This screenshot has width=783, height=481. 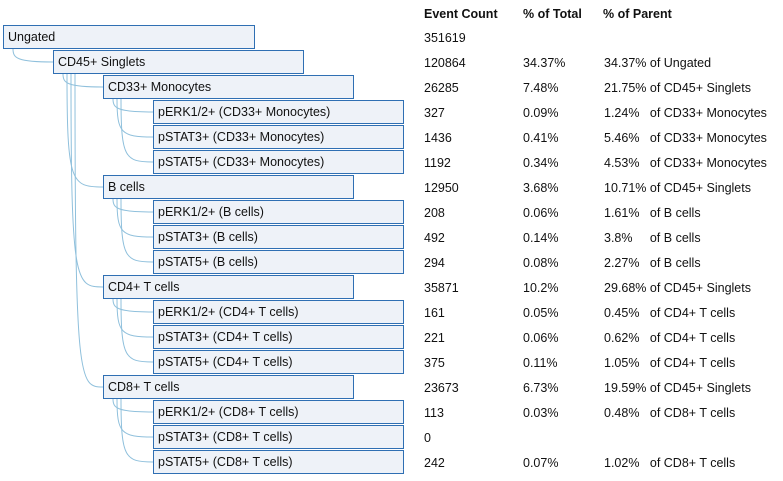 I want to click on gate-node: pSTAT3+ (CD33+ Monocytes), so click(x=278, y=137).